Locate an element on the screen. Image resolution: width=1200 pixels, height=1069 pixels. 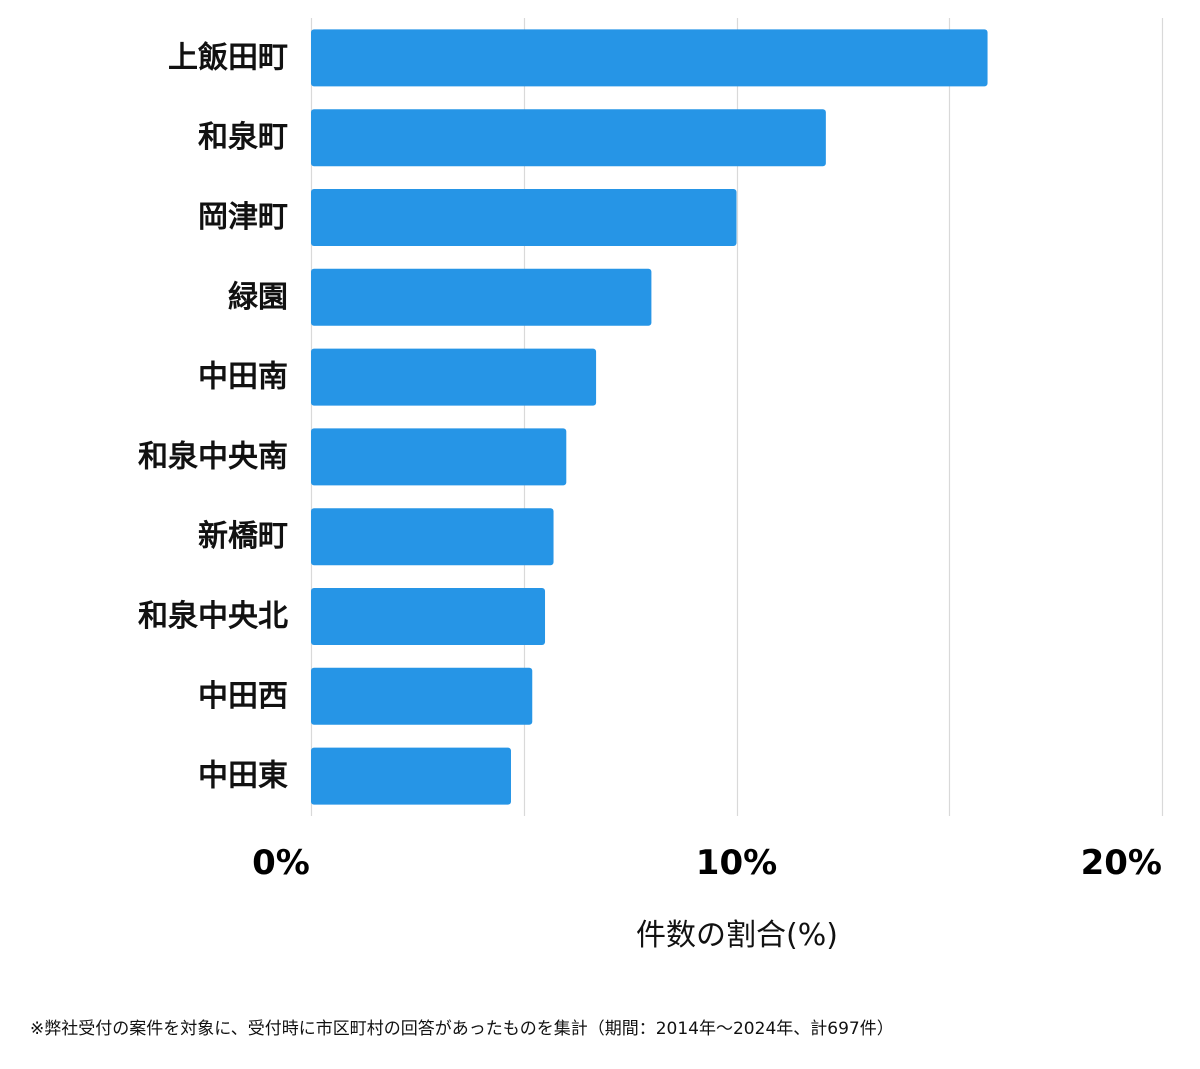
x-axis-title: 件数の割合(%) is located at coordinates (737, 935).